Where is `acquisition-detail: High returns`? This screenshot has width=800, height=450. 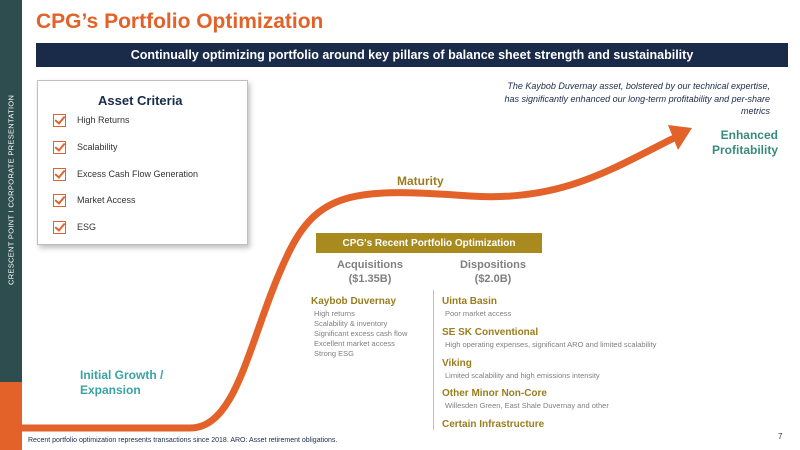
acquisition-detail: High returns is located at coordinates (334, 313).